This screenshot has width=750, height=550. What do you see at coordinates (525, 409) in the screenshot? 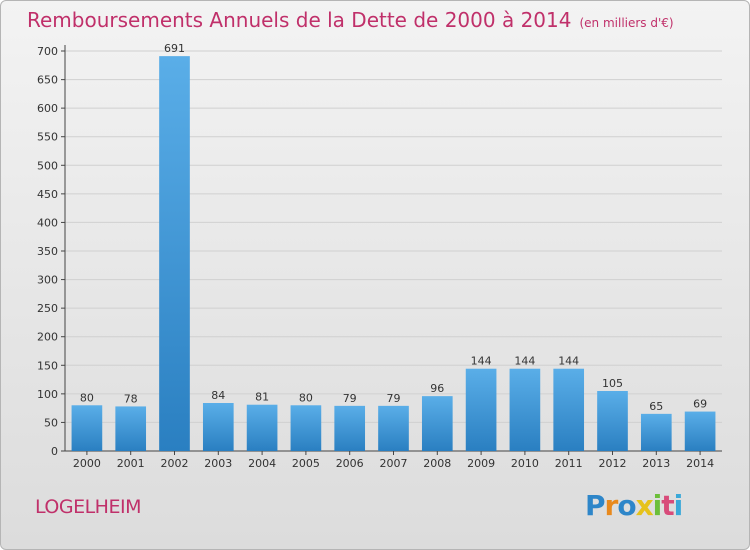
I see `bar-2010` at bounding box center [525, 409].